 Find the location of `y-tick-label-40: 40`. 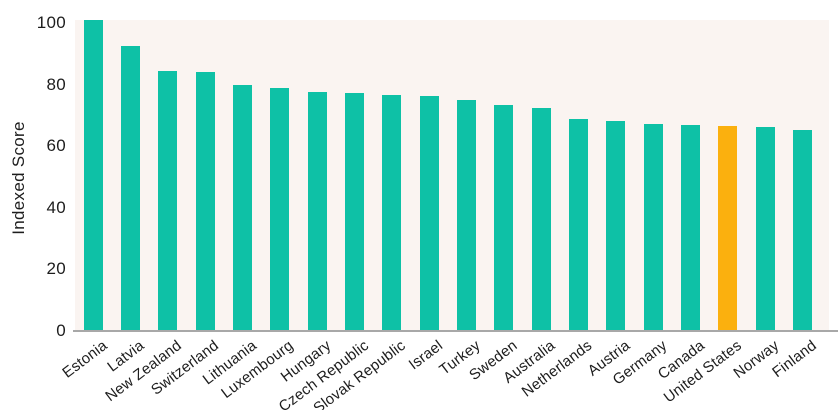

y-tick-label-40: 40 is located at coordinates (56, 207).